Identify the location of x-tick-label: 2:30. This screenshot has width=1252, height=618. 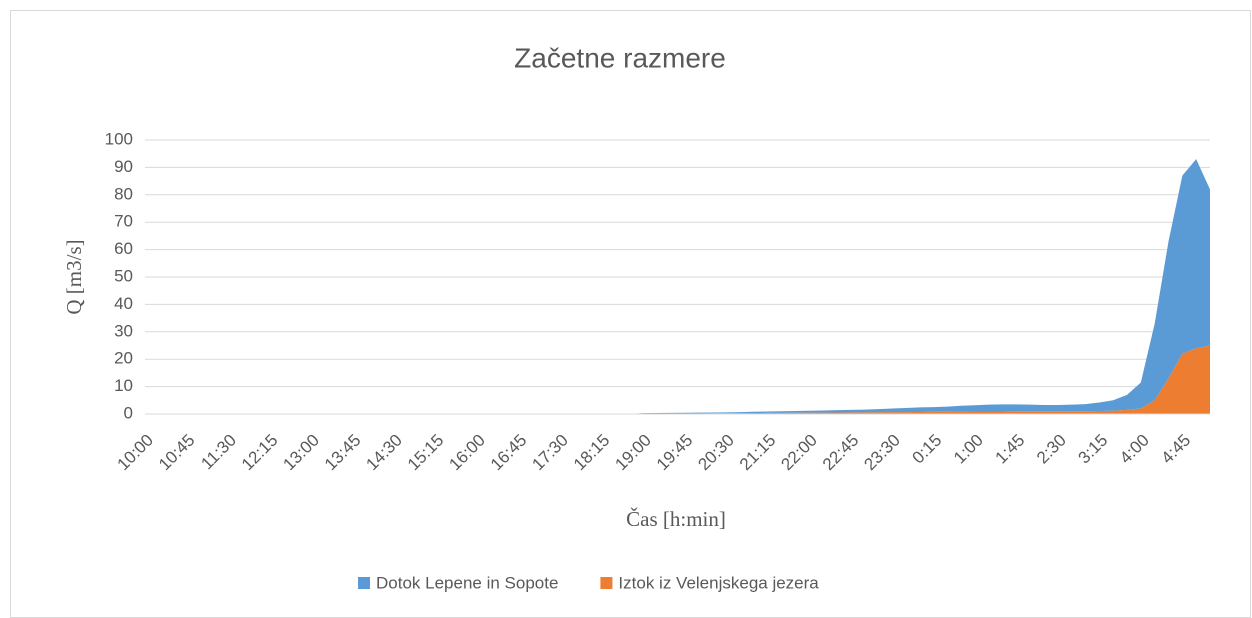
(1051, 449).